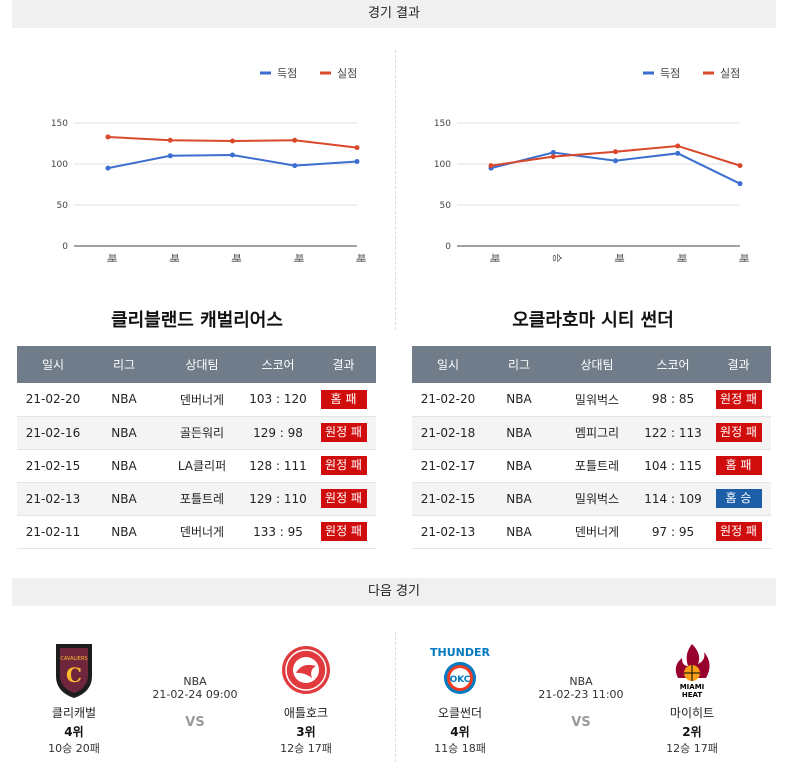 The width and height of the screenshot is (786, 768). I want to click on column-header: 결과, so click(343, 364).